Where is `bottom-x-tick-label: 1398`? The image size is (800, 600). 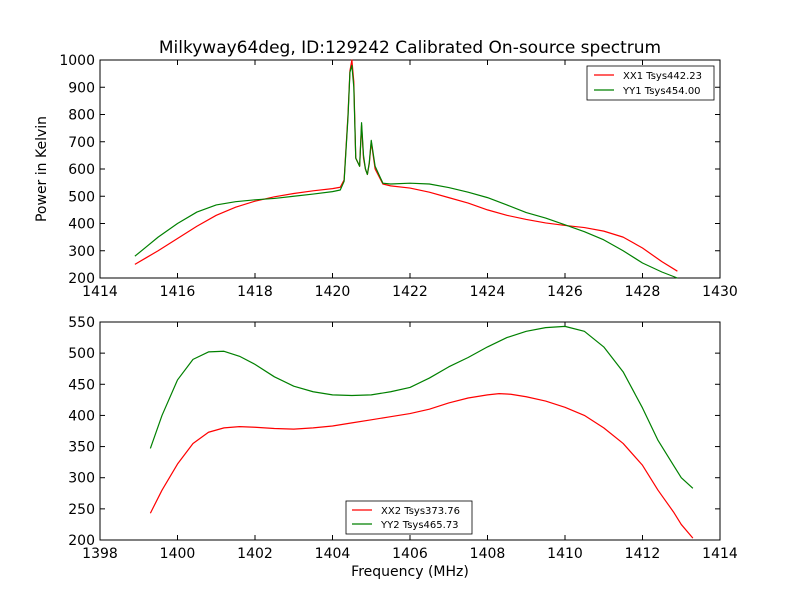 bottom-x-tick-label: 1398 is located at coordinates (100, 554).